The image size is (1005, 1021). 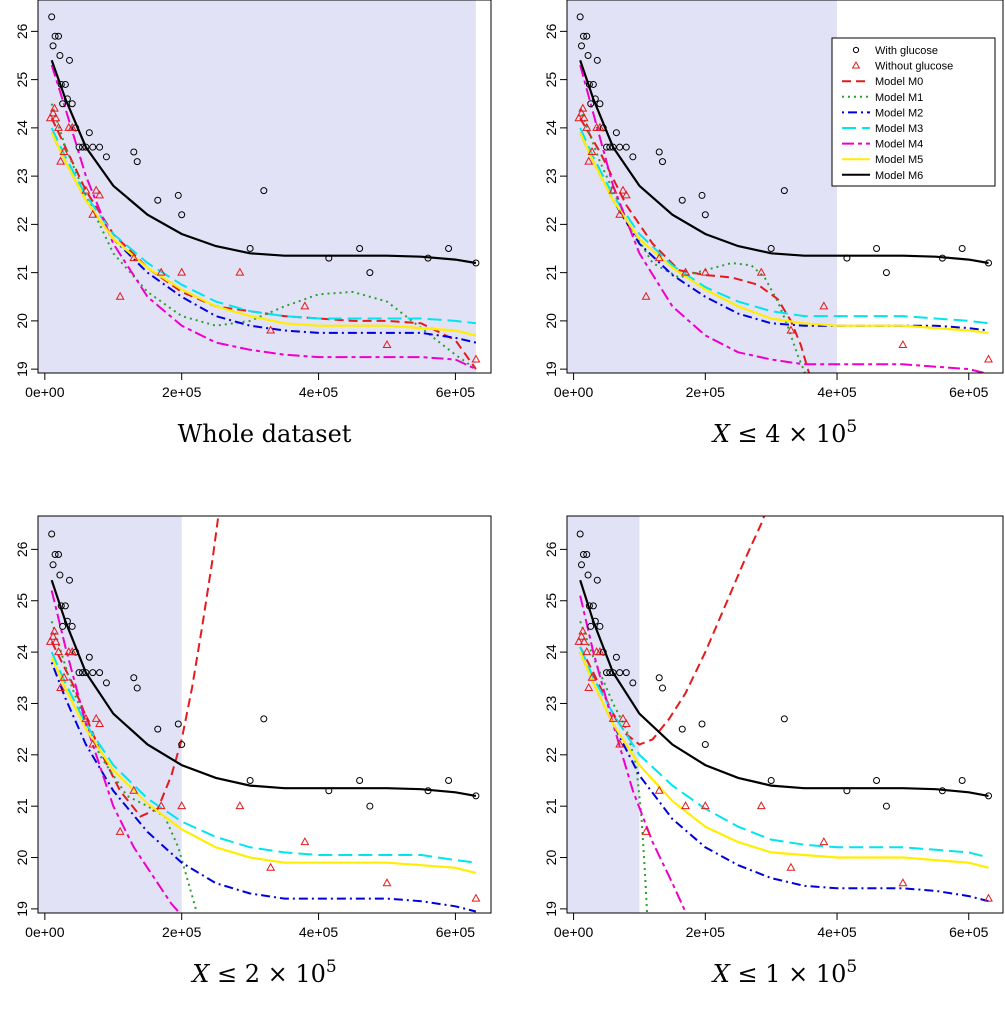 What do you see at coordinates (899, 129) in the screenshot?
I see `legend-label: Model M3` at bounding box center [899, 129].